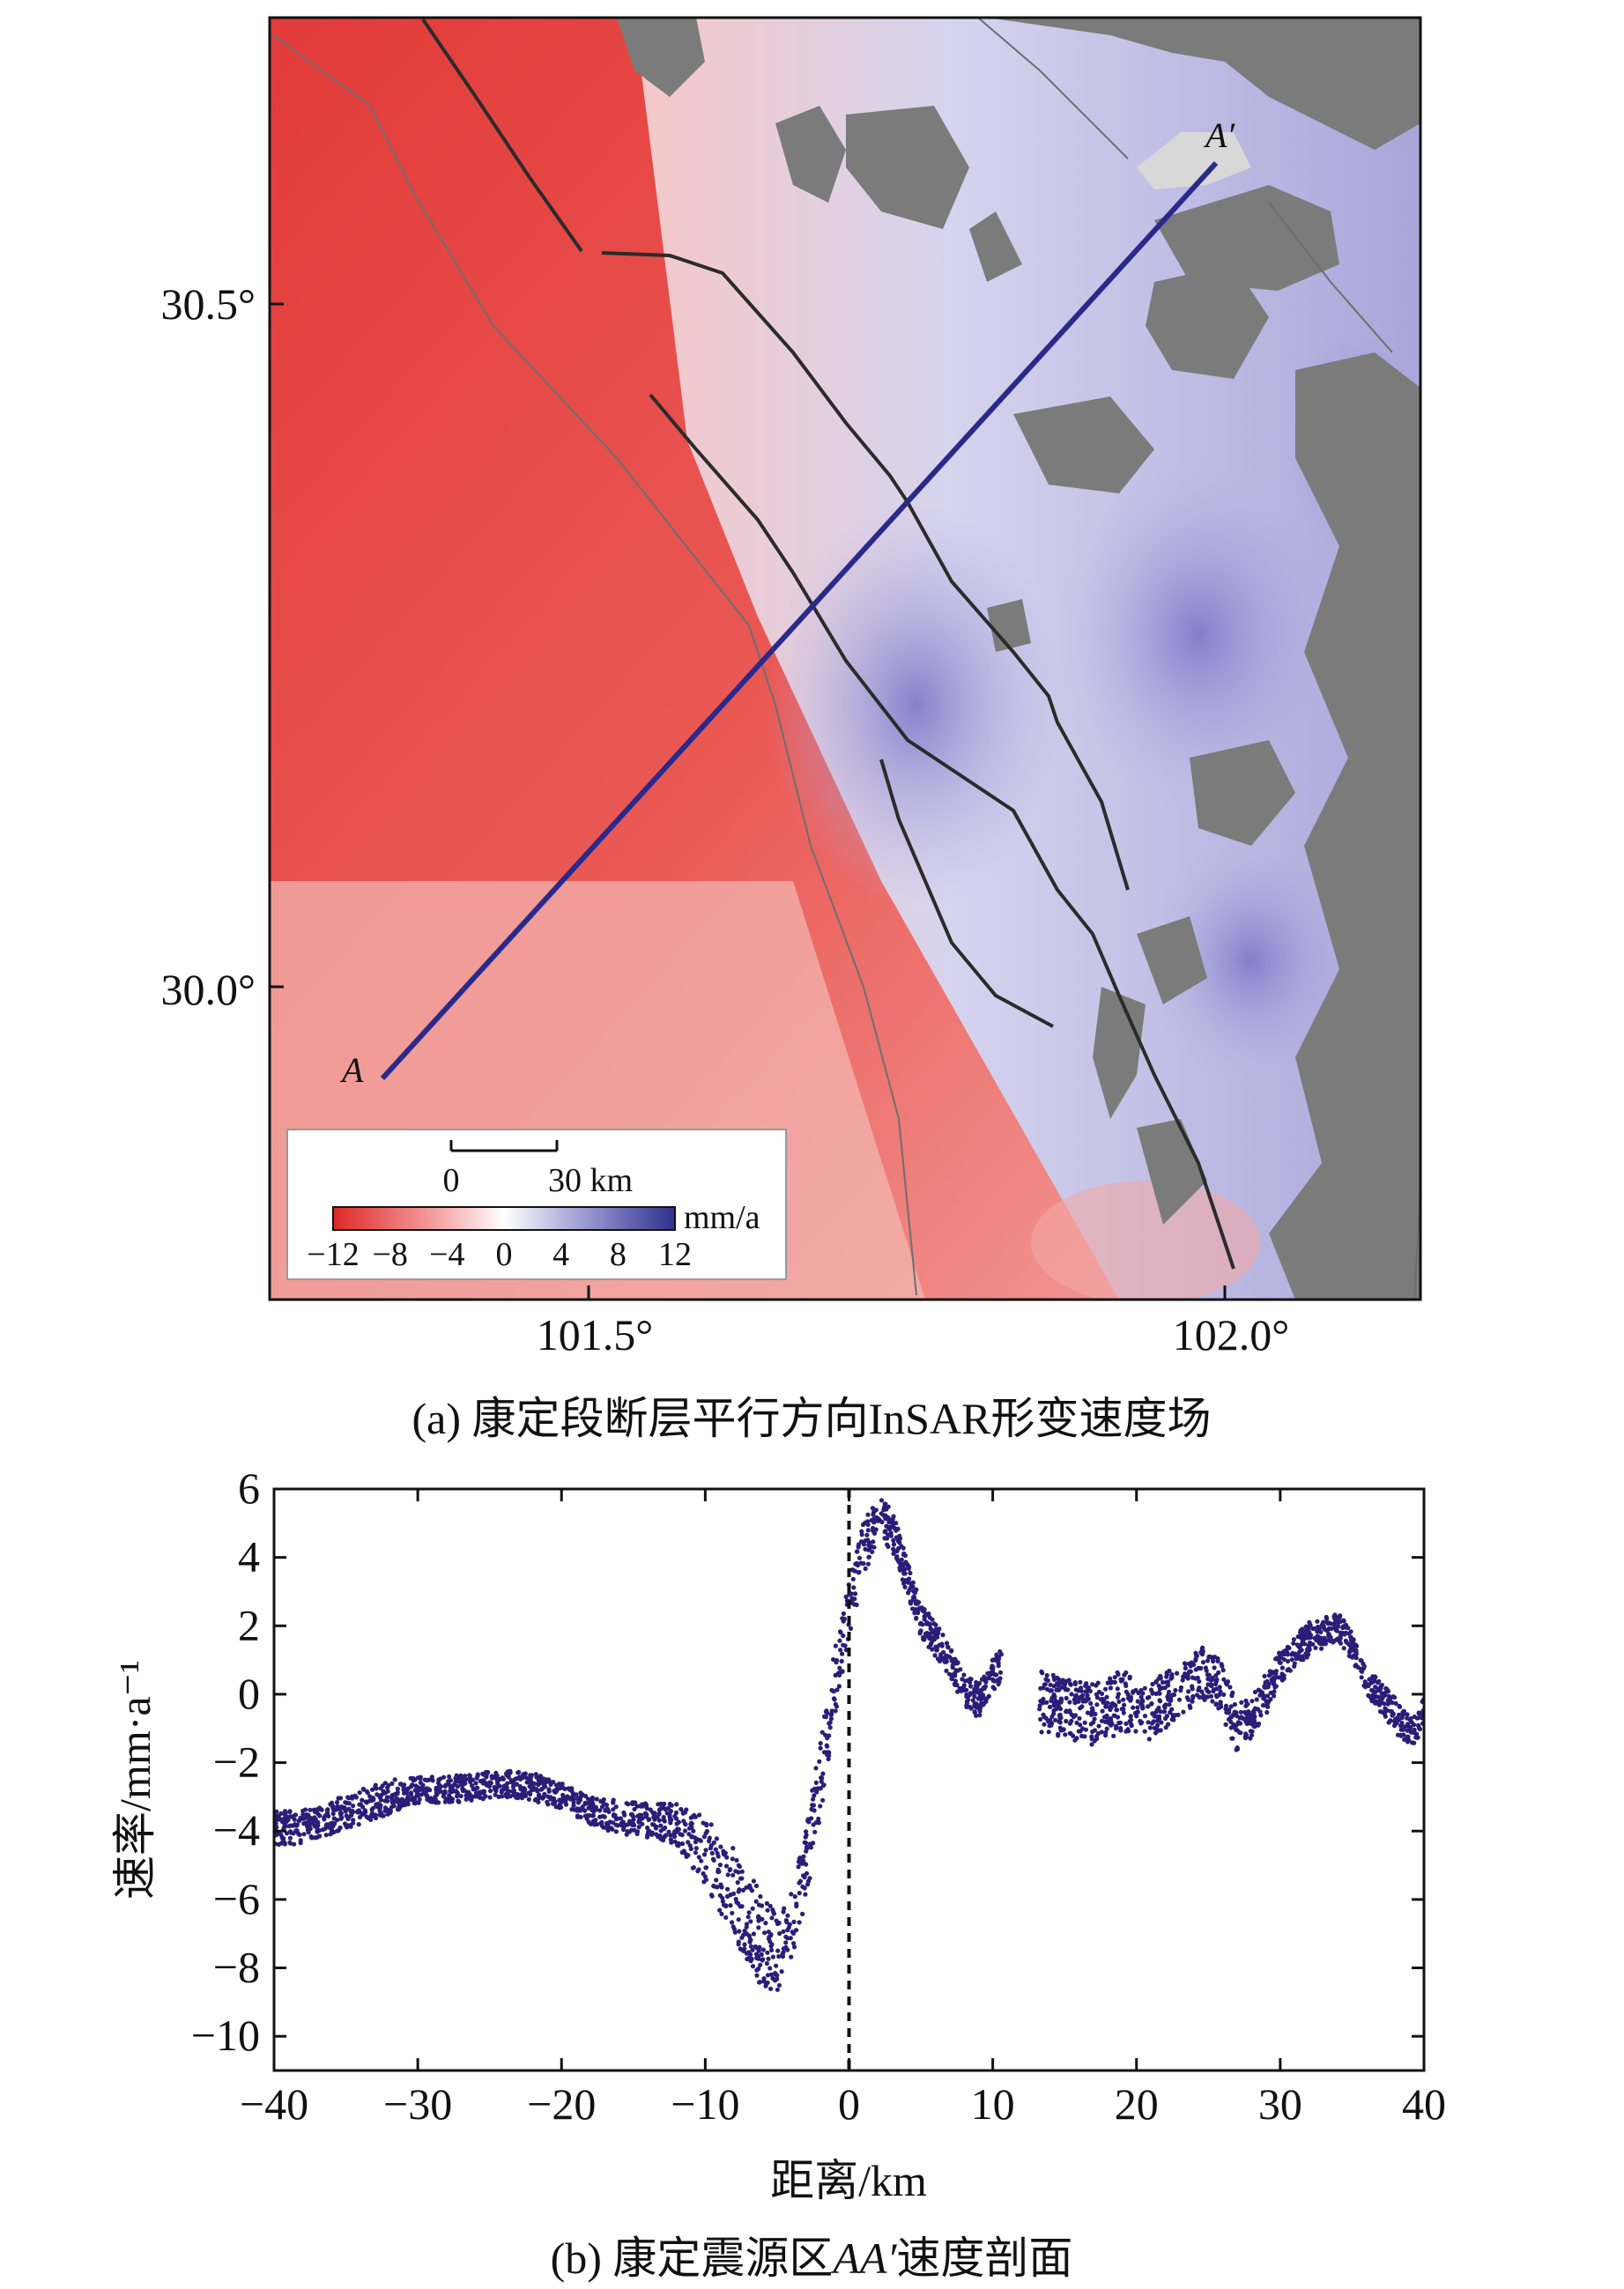 The height and width of the screenshot is (2289, 1624). What do you see at coordinates (533, 1236) in the screenshot?
I see `colorbar: mm/a −12 −8 −4 0 4 8 12` at bounding box center [533, 1236].